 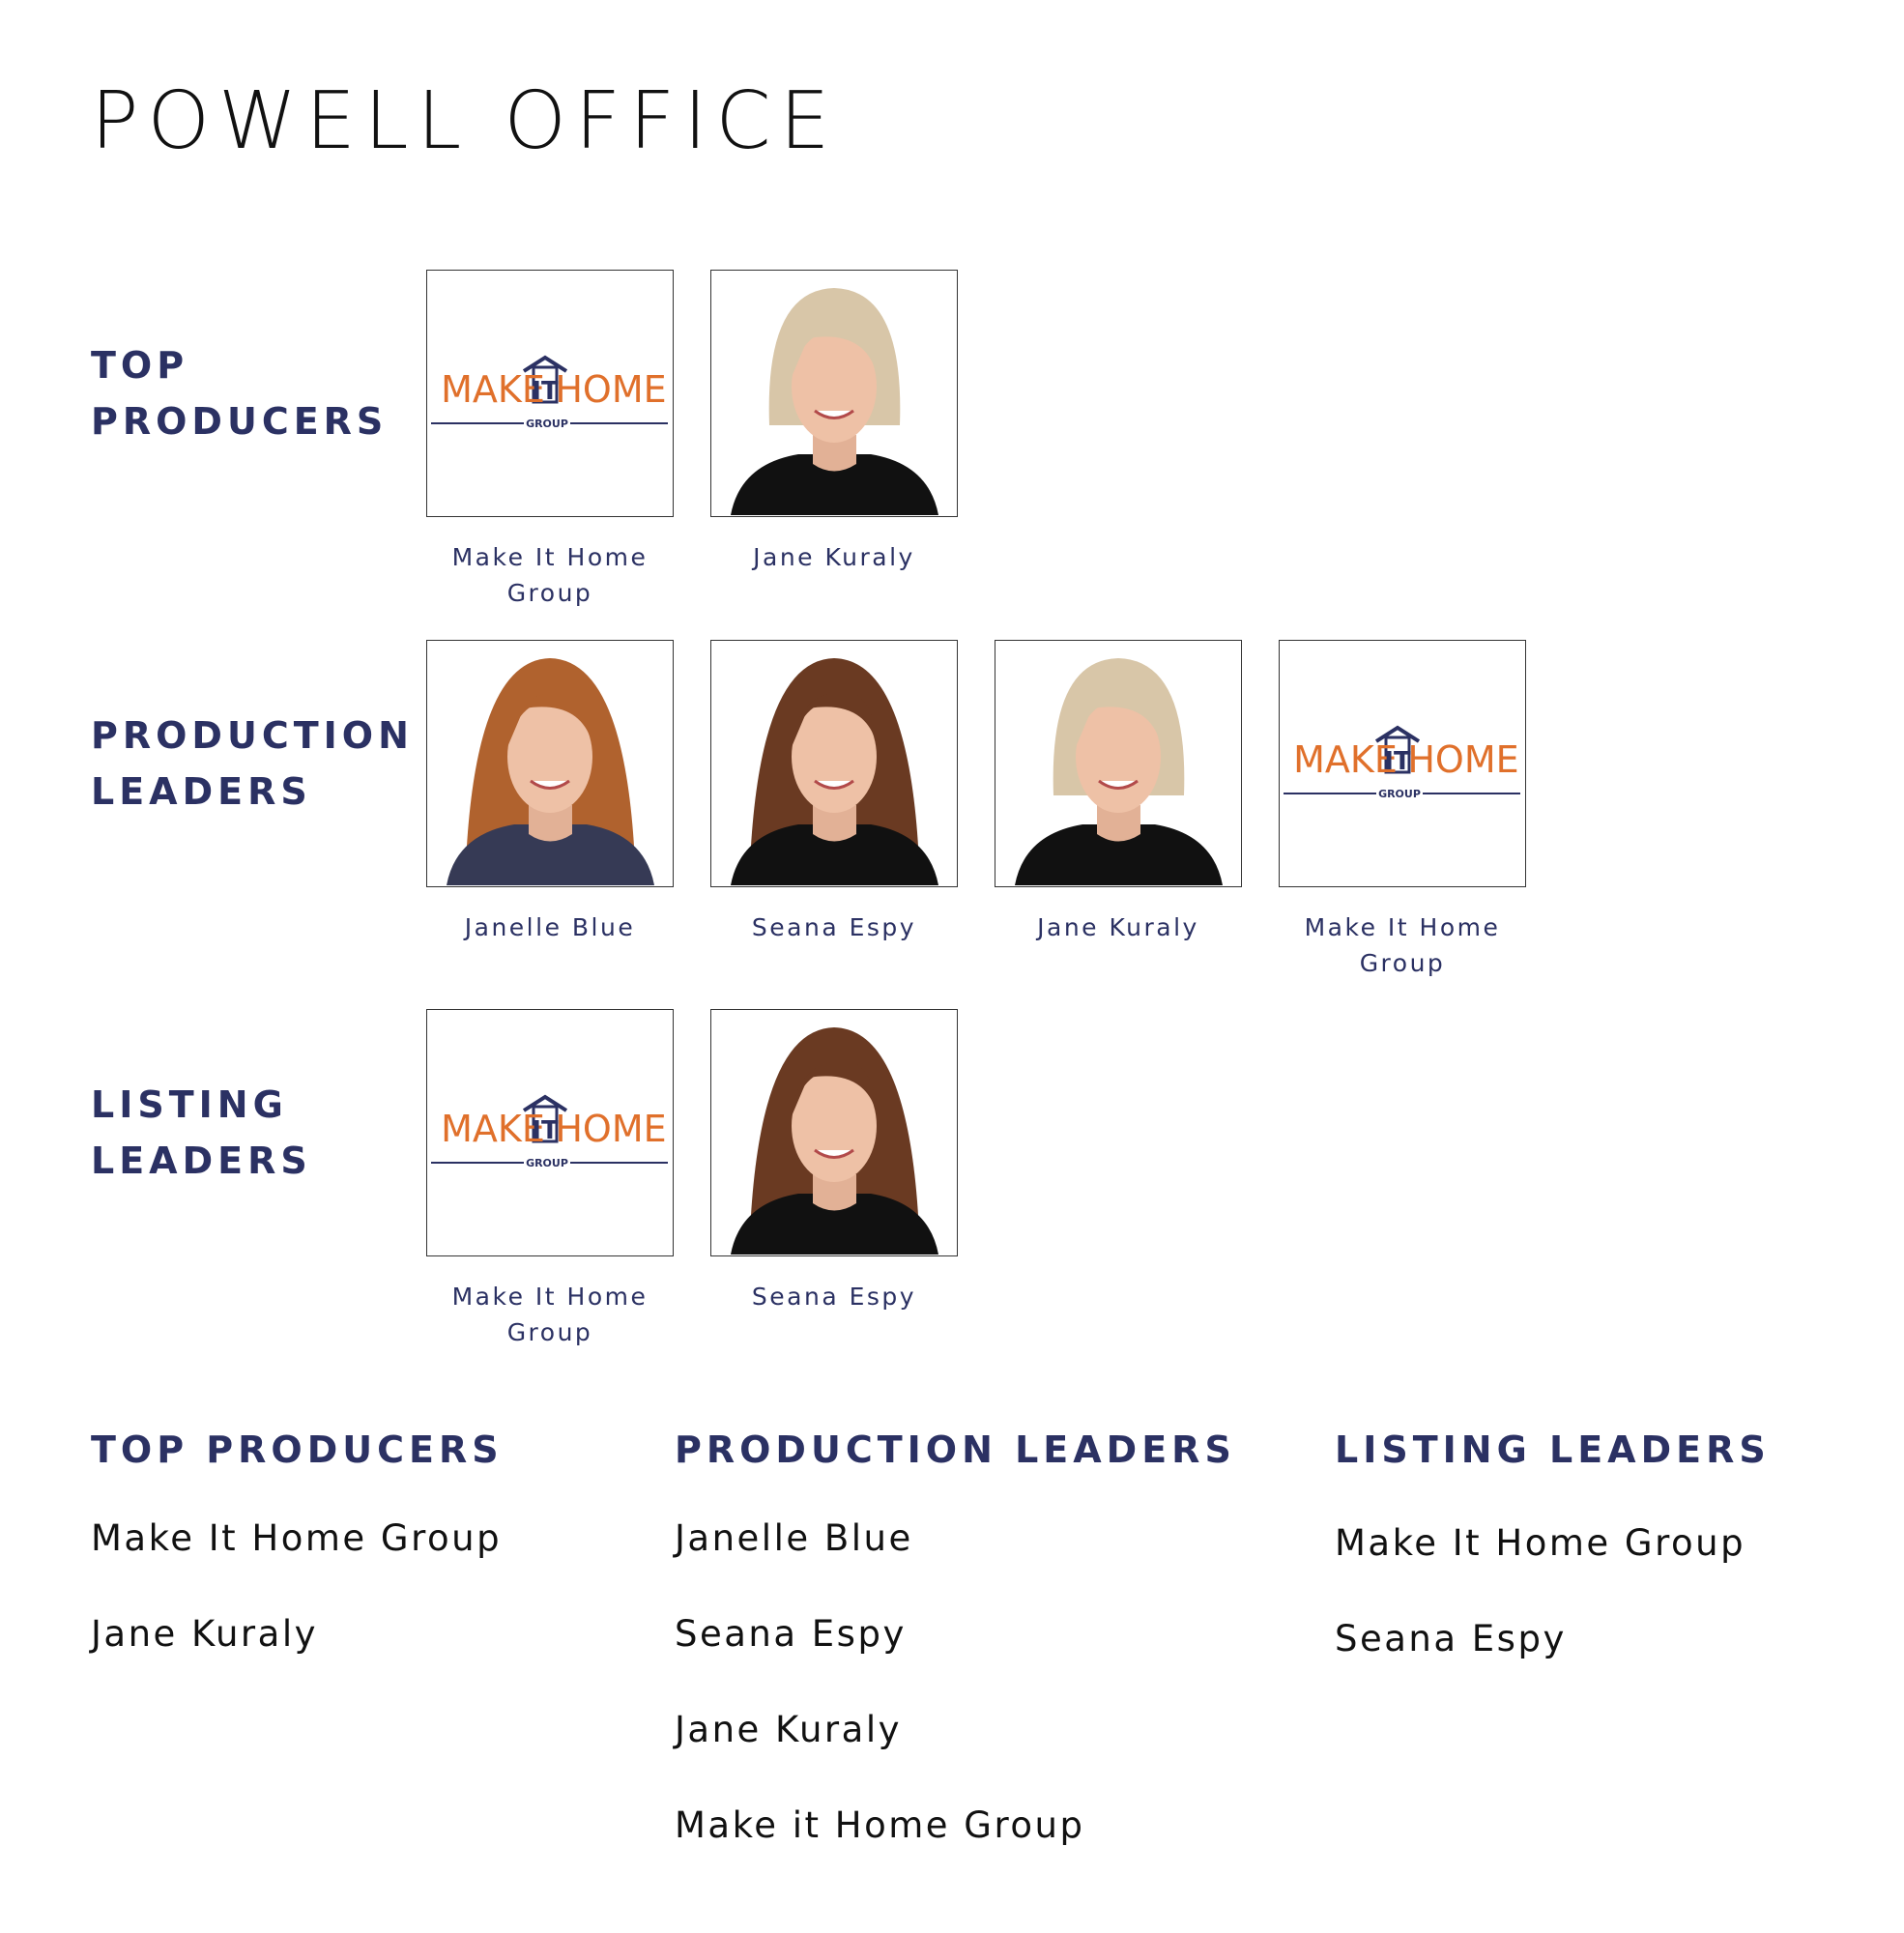 What do you see at coordinates (956, 1449) in the screenshot?
I see `list-heading: PRODUCTION LEADERS` at bounding box center [956, 1449].